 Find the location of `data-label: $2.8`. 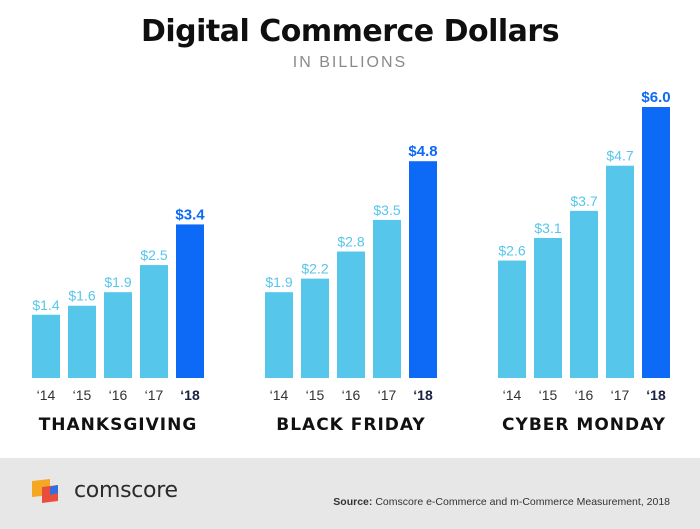

data-label: $2.8 is located at coordinates (350, 242).